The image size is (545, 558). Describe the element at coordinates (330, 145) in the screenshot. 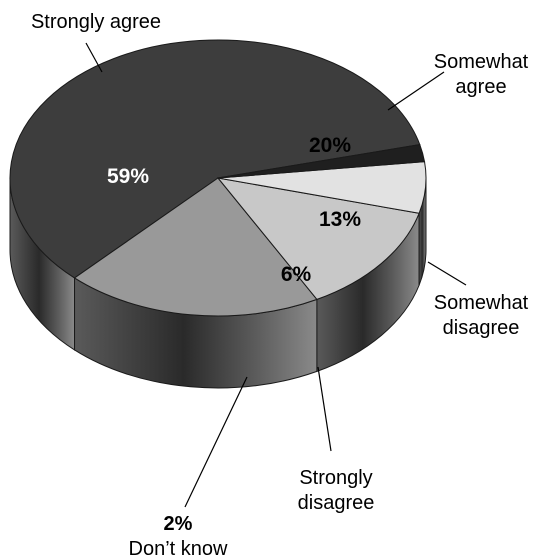

I see `slice-value-label: 20%` at that location.